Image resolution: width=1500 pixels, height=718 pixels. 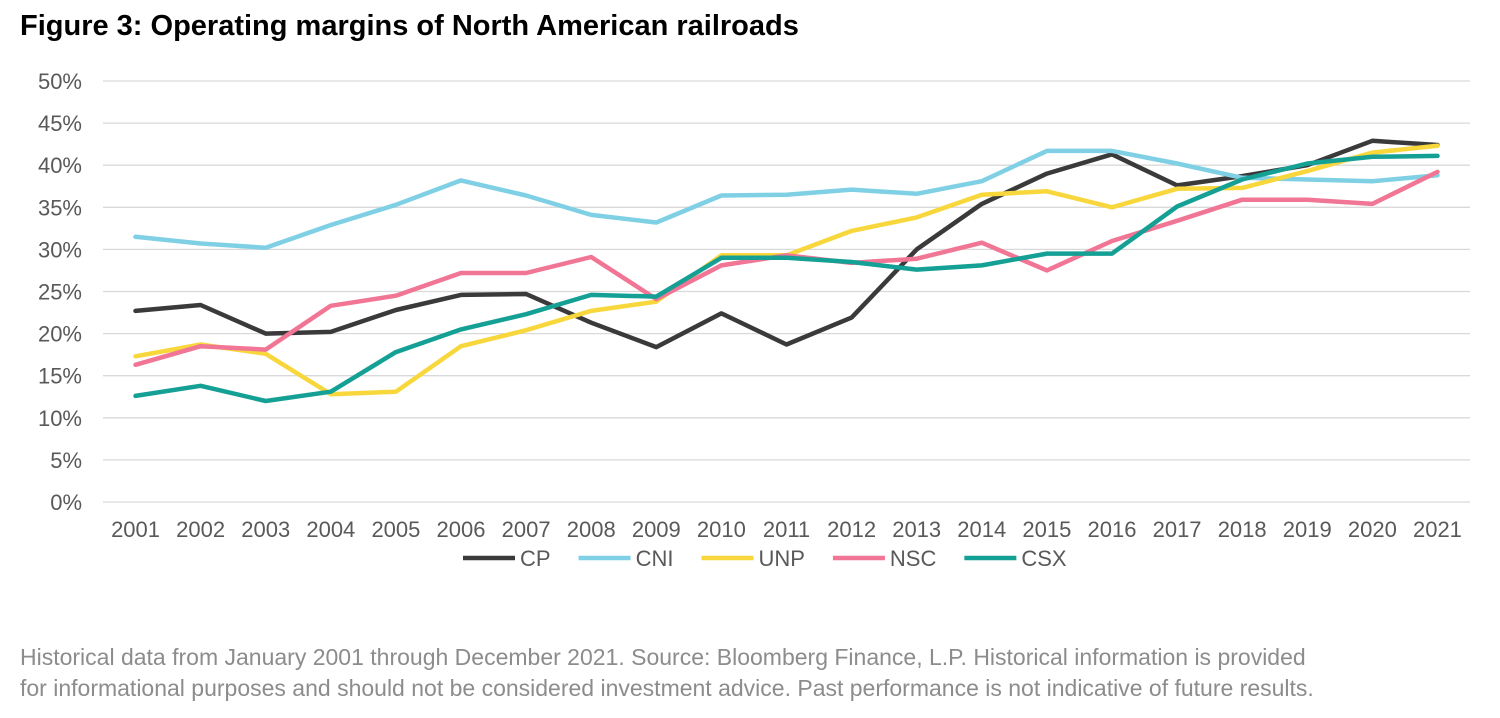 I want to click on y-tick-label: 35%, so click(x=60, y=207).